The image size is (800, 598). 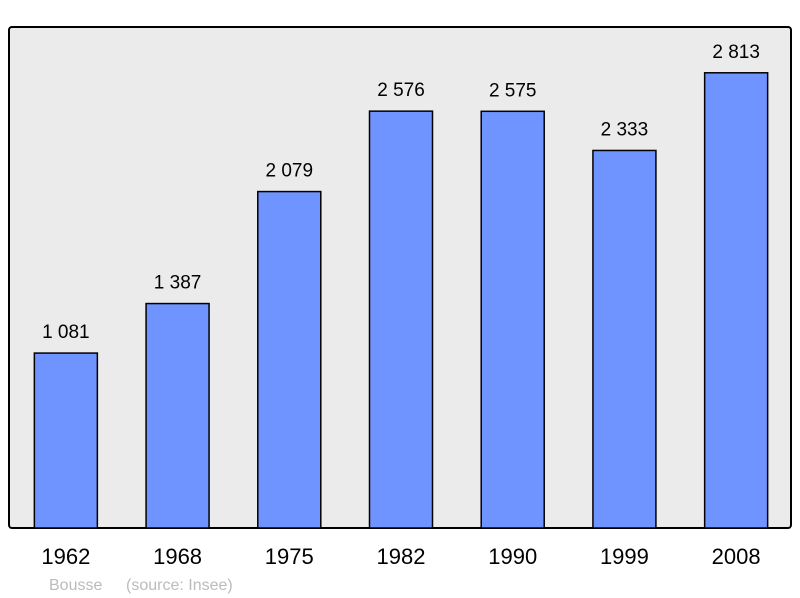 I want to click on data-label-1990: 2 575, so click(x=513, y=90).